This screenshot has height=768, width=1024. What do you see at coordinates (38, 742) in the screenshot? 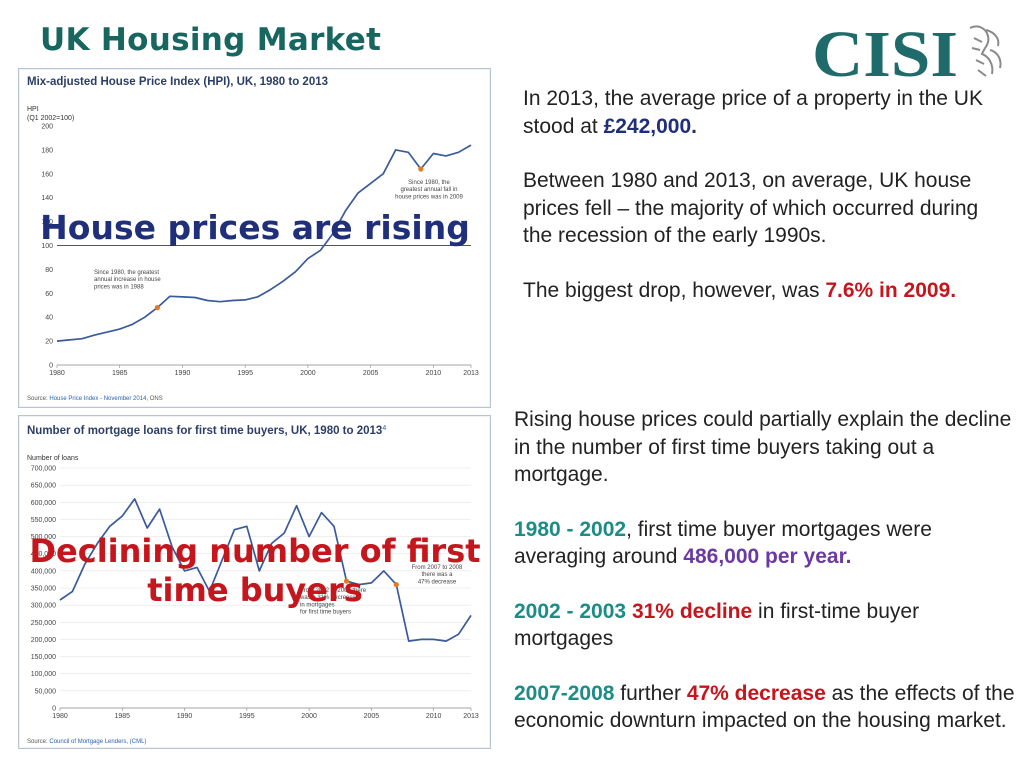
I see `loans-source-label: Source:` at bounding box center [38, 742].